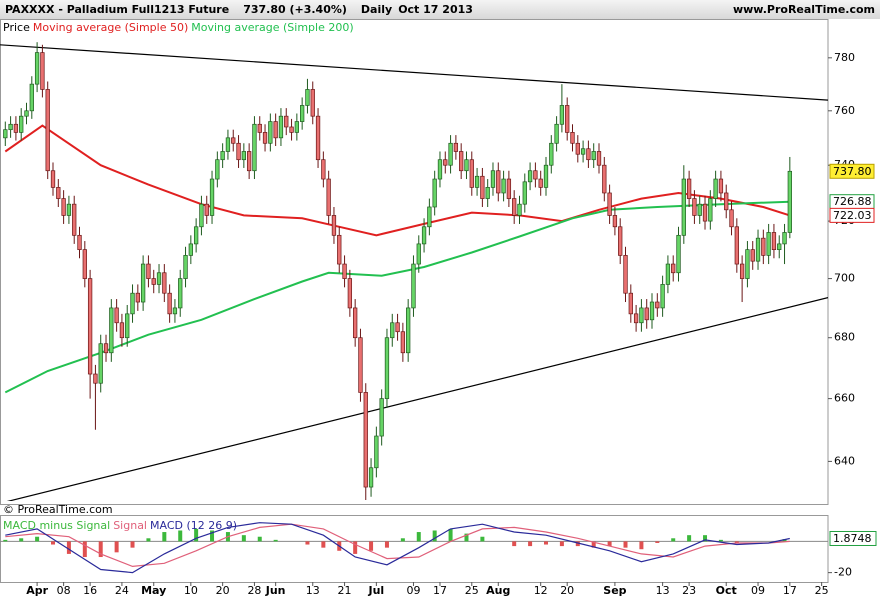 This screenshot has height=600, width=880. Describe the element at coordinates (844, 278) in the screenshot. I see `y-tick-label: 700` at that location.